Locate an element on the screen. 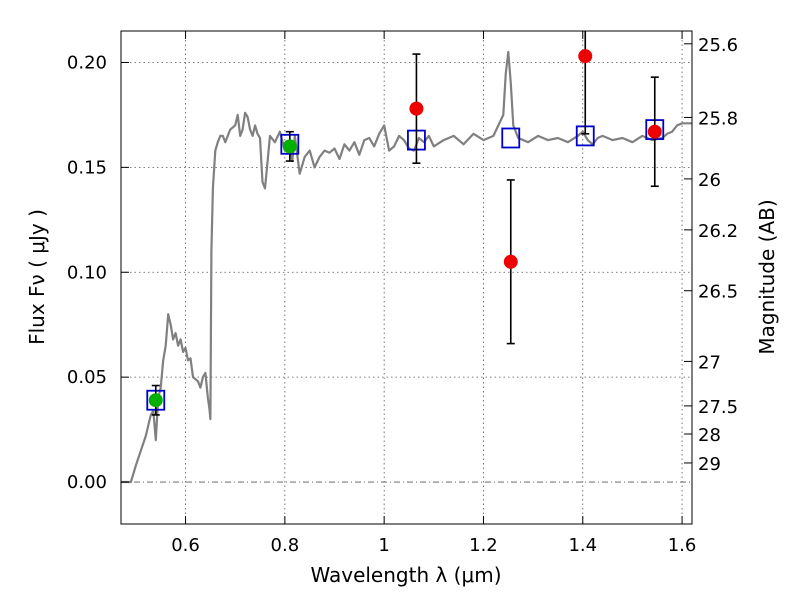 The height and width of the screenshot is (600, 800). x-tick-label: 1 is located at coordinates (383, 545).